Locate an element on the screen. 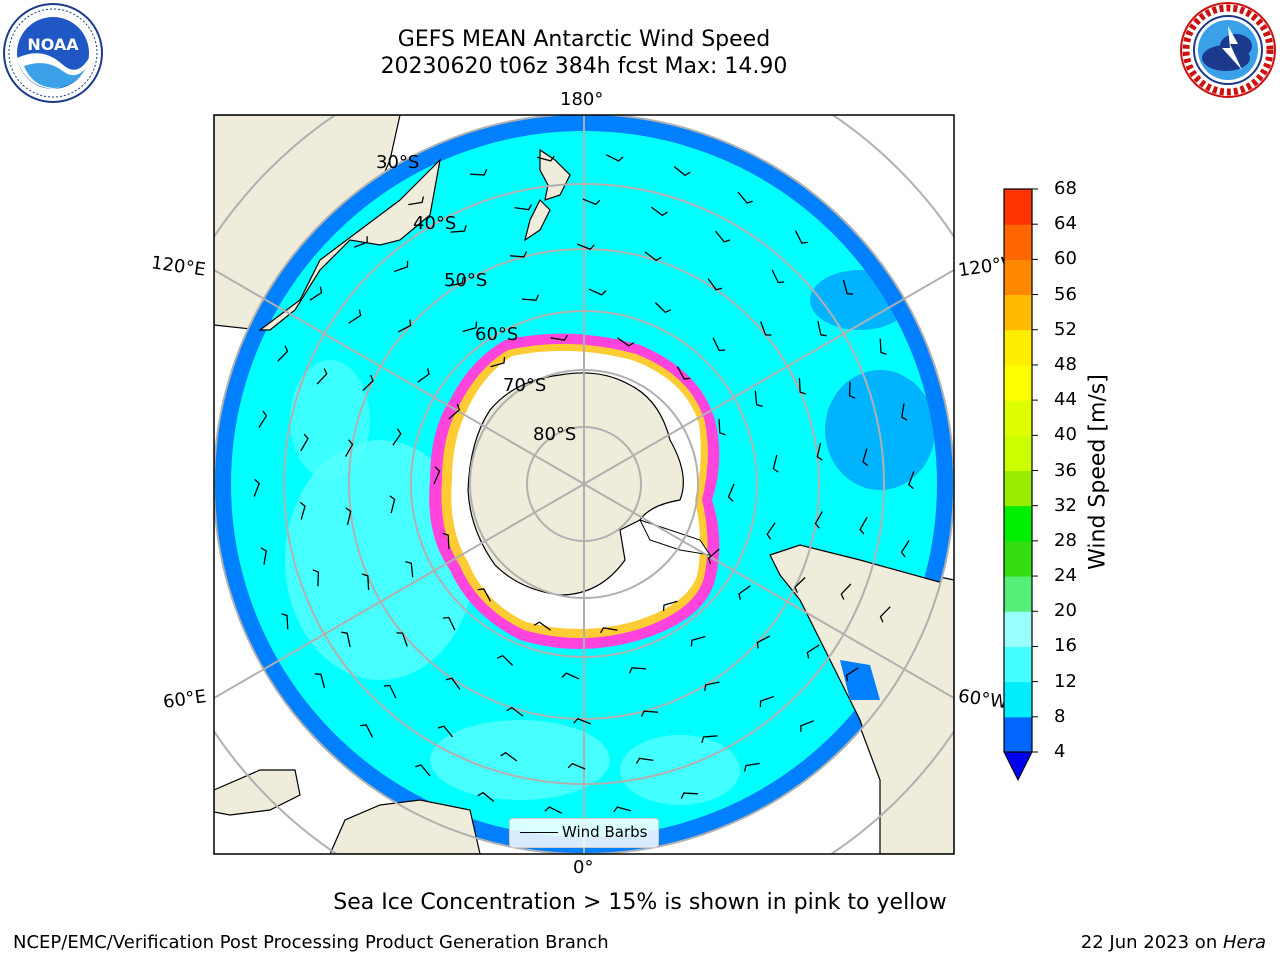  colorbar-tick-label: 12 is located at coordinates (1065, 681).